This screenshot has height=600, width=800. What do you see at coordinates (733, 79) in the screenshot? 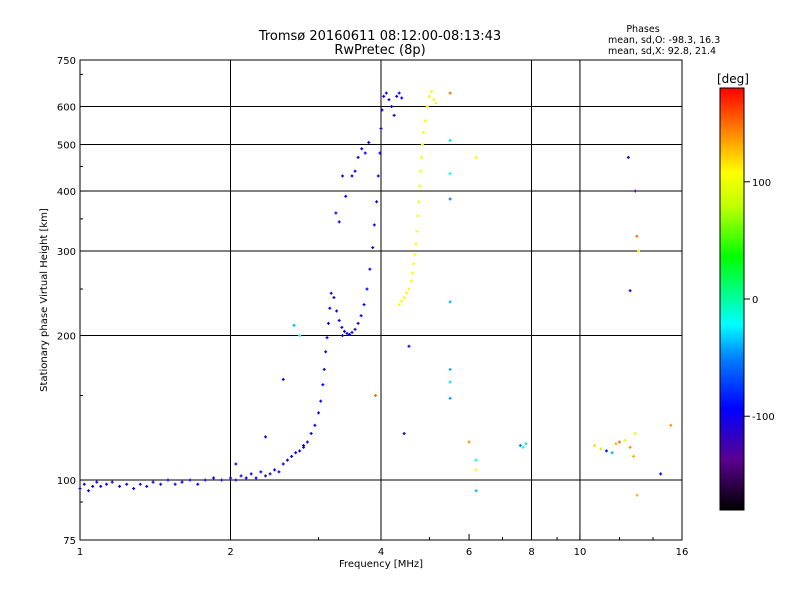
I see `colorbar-label: [deg]` at bounding box center [733, 79].